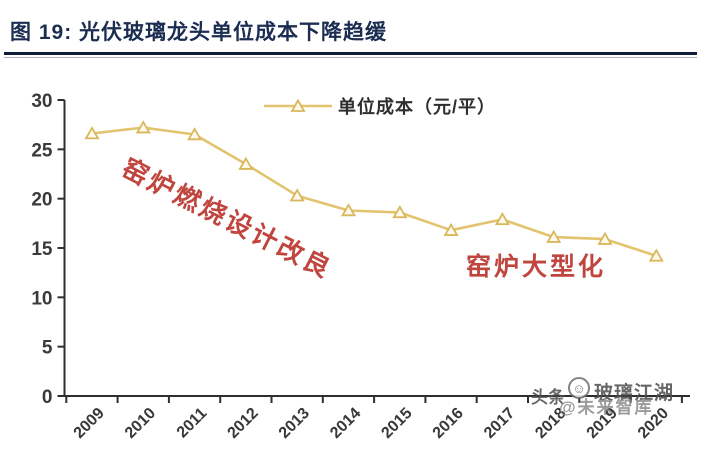  Describe the element at coordinates (536, 267) in the screenshot. I see `annotation-furnace-enlargement: 窑炉大型化` at that location.